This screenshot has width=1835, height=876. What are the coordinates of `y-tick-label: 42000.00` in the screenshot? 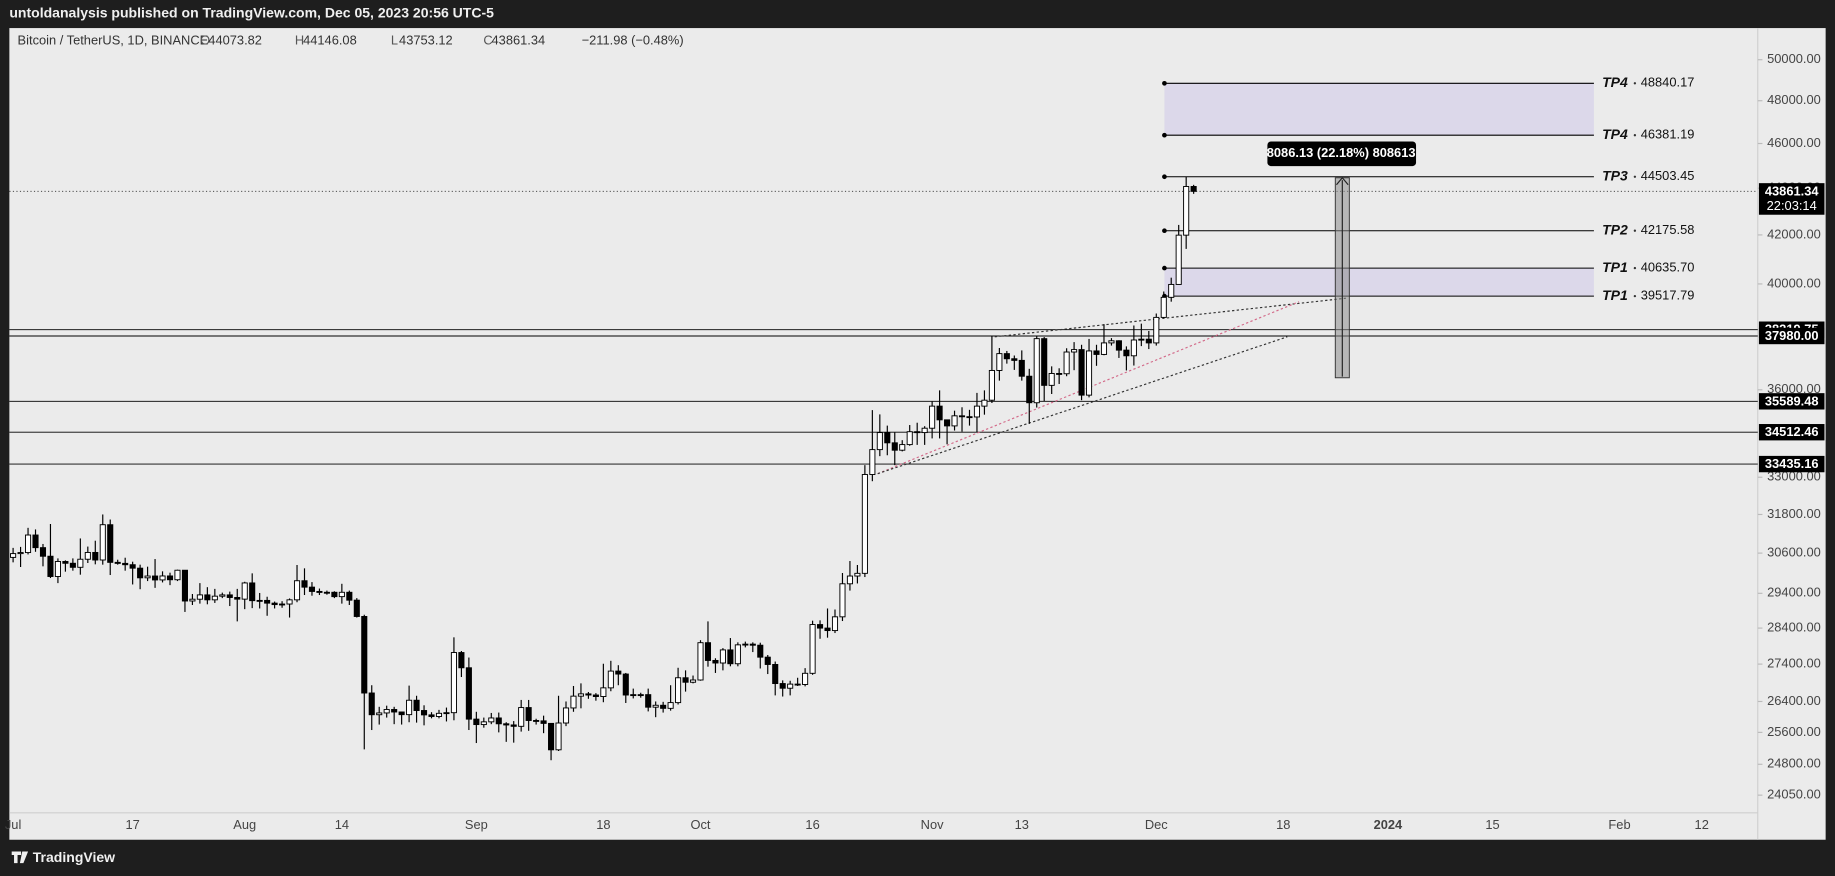 It's located at (1794, 233).